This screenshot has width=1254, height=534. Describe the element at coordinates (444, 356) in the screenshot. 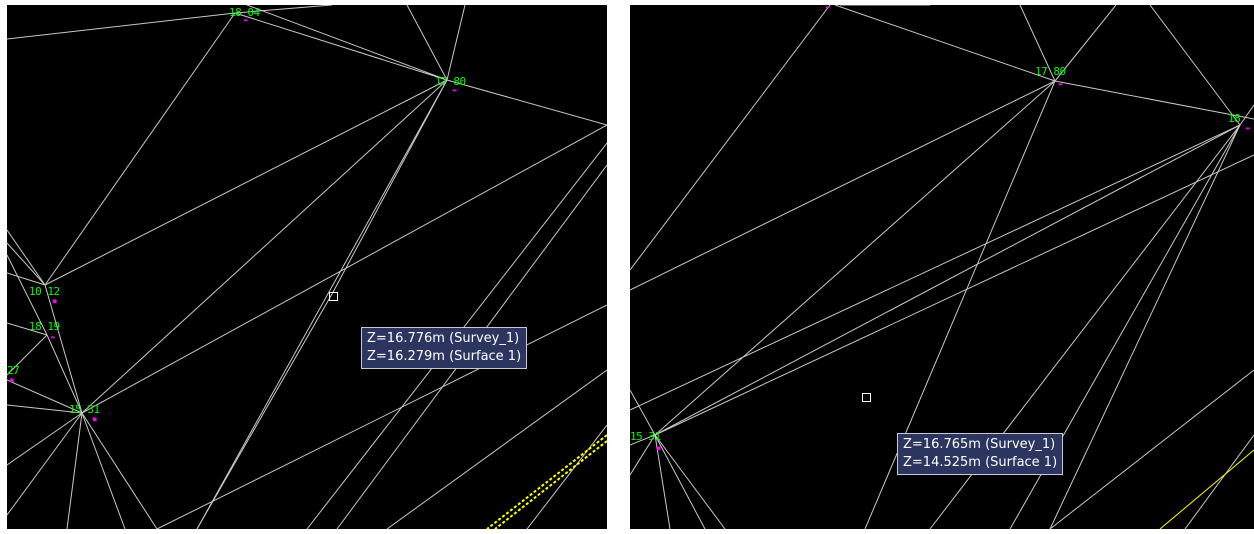

I see `tooltip-surface-elevation: Z=16.279m (Surface 1)` at that location.